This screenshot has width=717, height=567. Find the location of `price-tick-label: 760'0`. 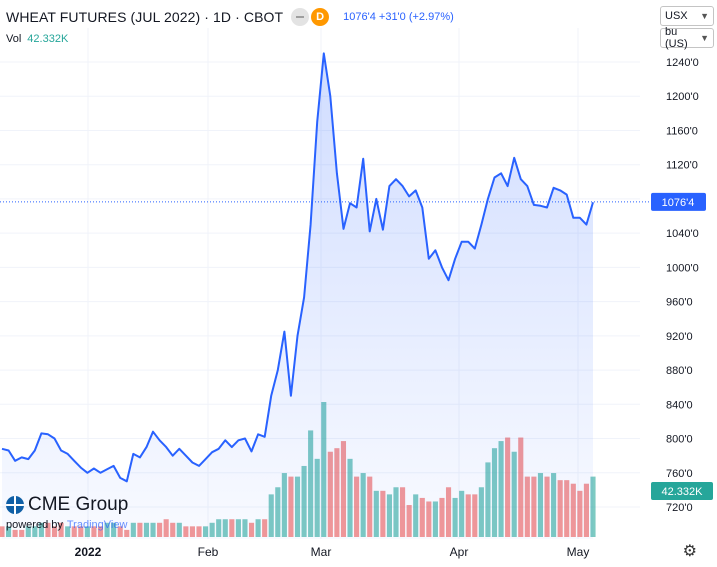

price-tick-label: 760'0 is located at coordinates (679, 474).